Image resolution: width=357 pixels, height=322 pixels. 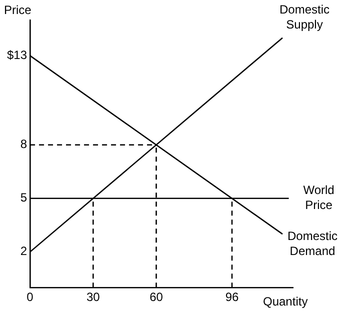 What do you see at coordinates (285, 301) in the screenshot?
I see `x-axis-title: Quantity` at bounding box center [285, 301].